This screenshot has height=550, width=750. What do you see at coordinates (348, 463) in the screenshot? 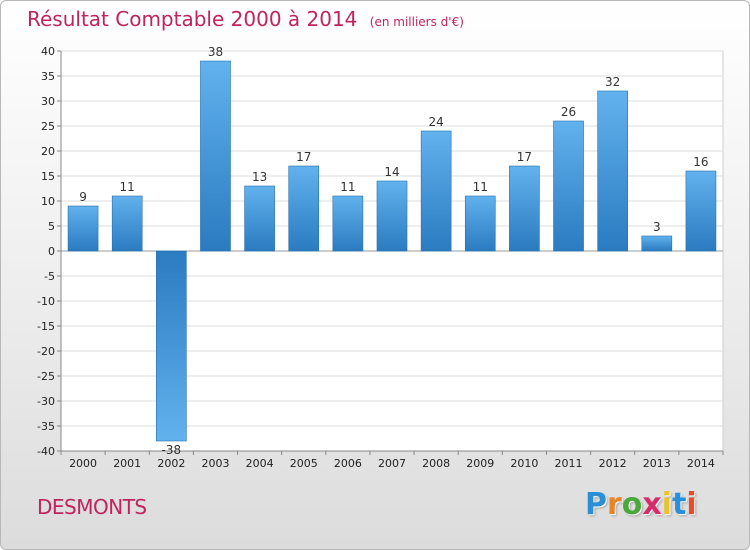
I see `x-tick-label: 2006` at bounding box center [348, 463].